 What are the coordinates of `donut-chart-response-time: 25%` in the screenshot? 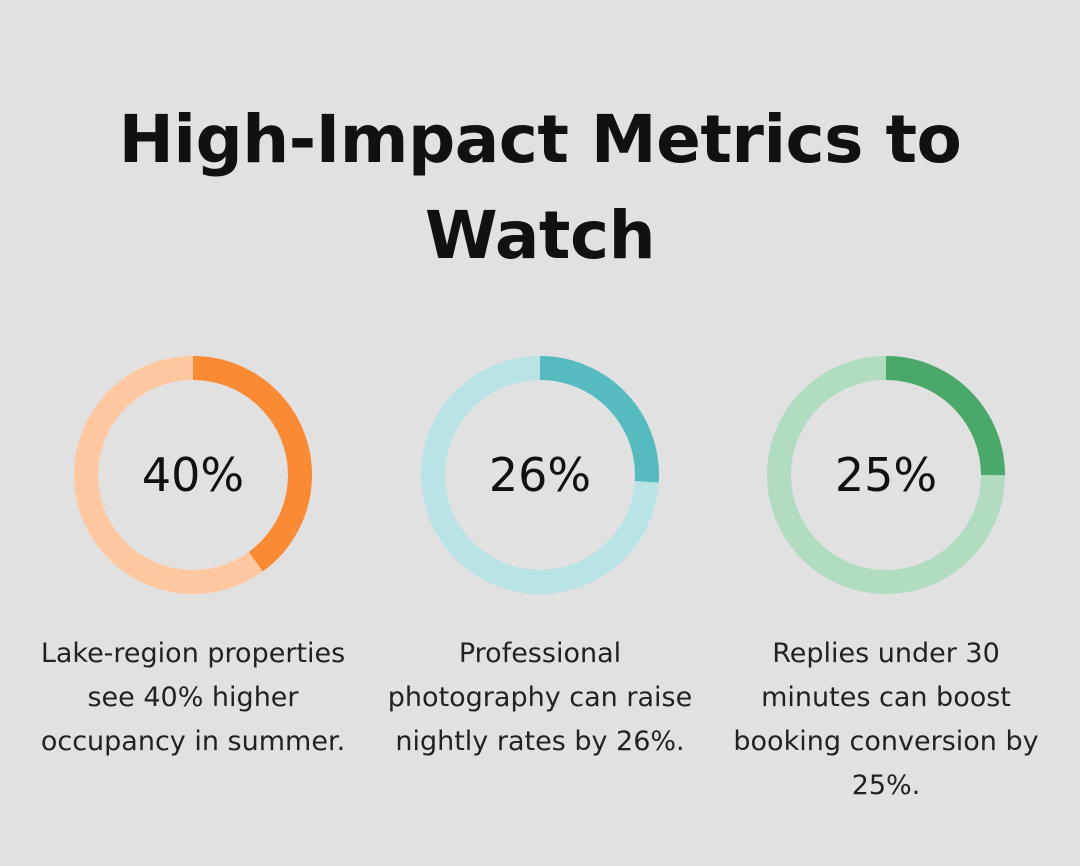 It's located at (886, 475).